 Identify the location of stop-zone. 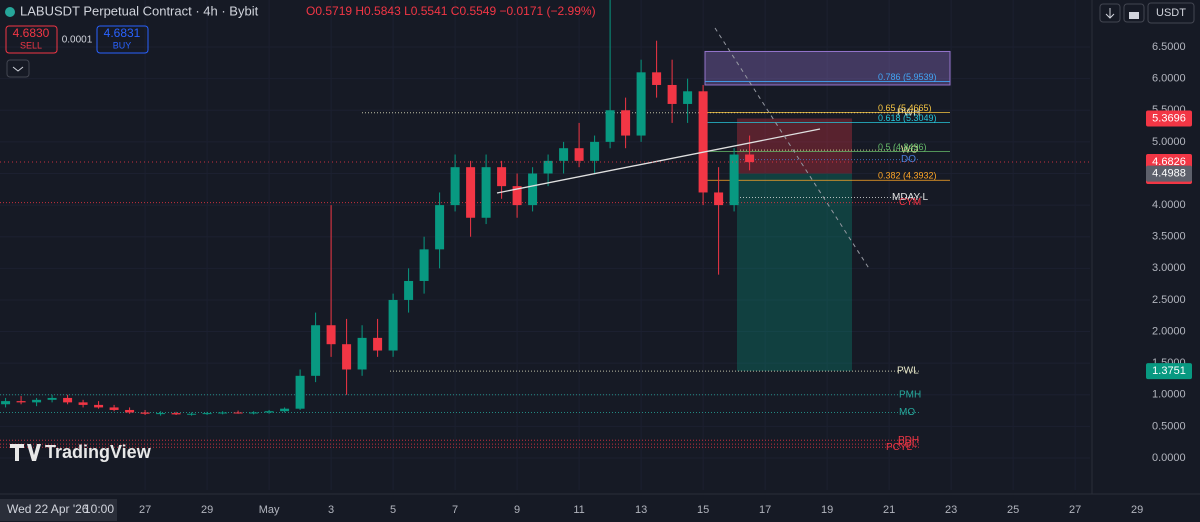
(794, 146).